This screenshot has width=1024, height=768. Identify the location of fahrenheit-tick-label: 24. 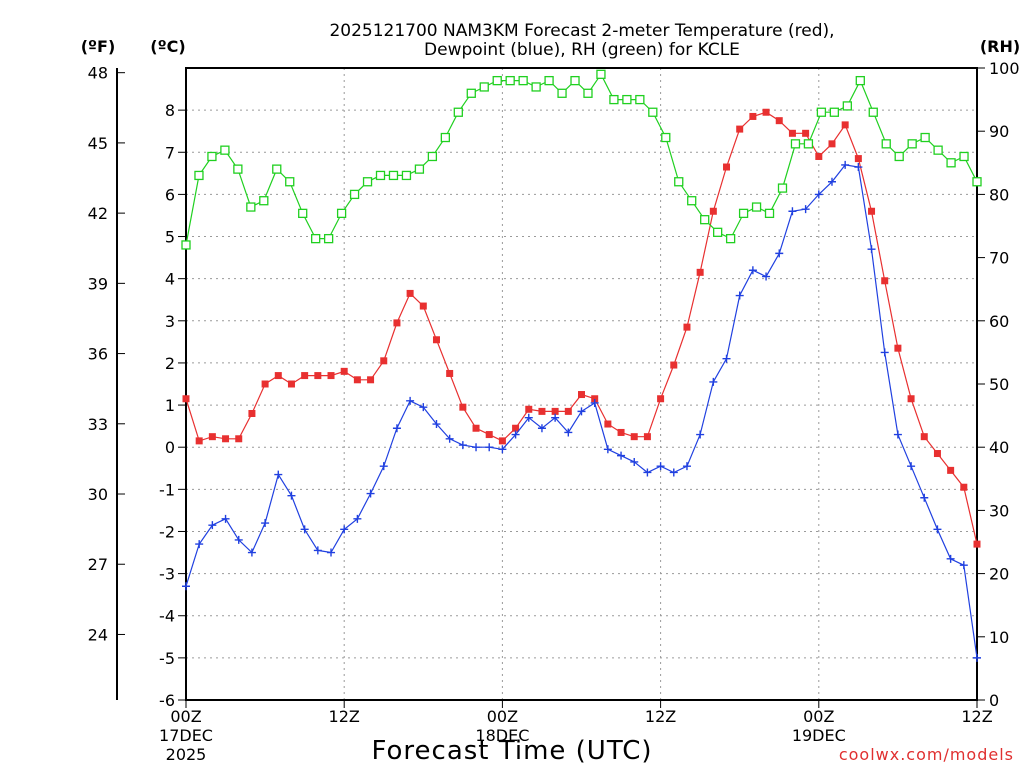
(98, 634).